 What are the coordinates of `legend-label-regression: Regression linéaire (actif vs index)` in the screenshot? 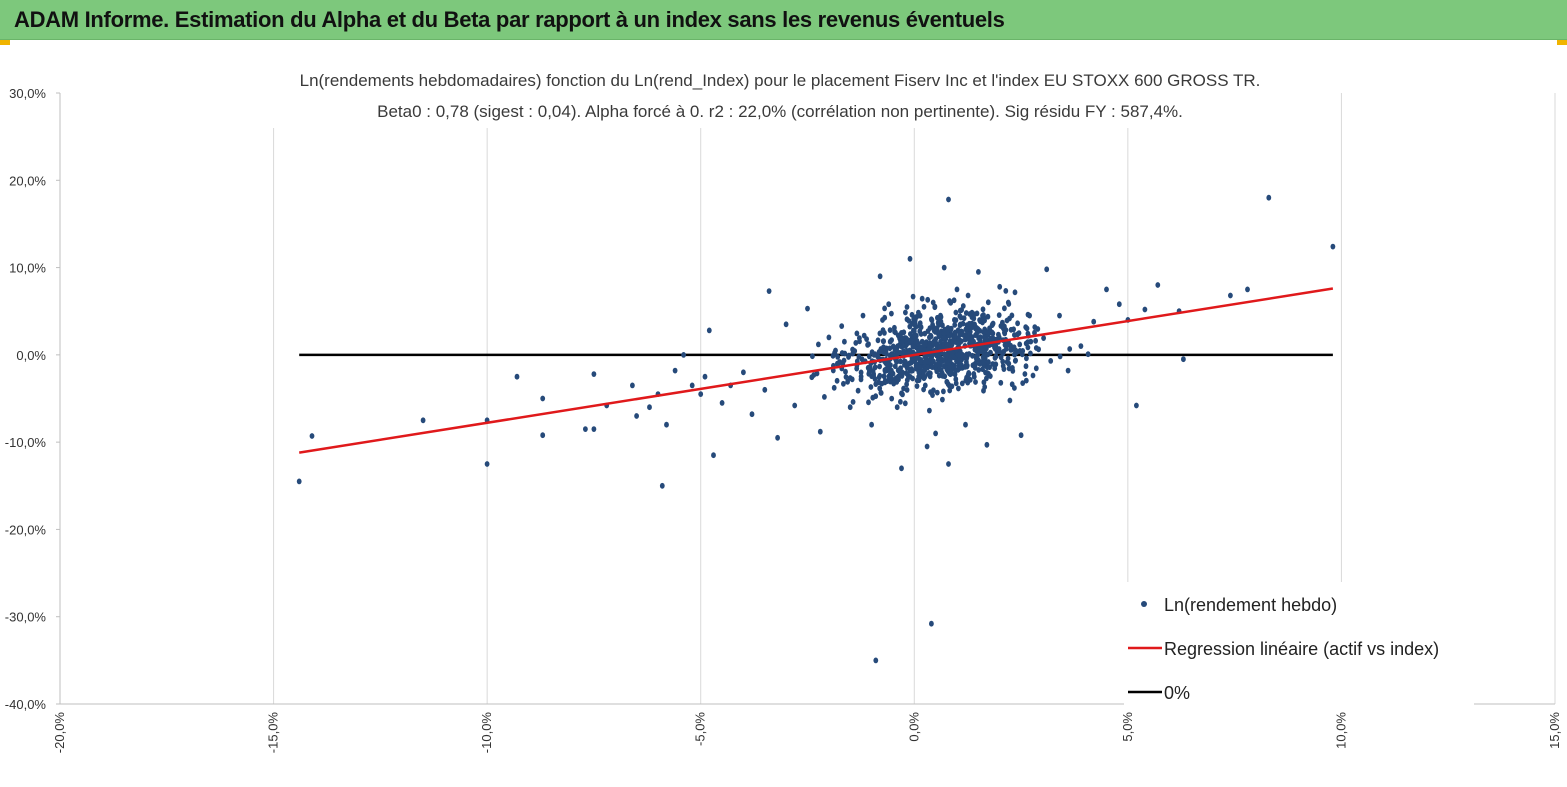 It's located at (1301, 649).